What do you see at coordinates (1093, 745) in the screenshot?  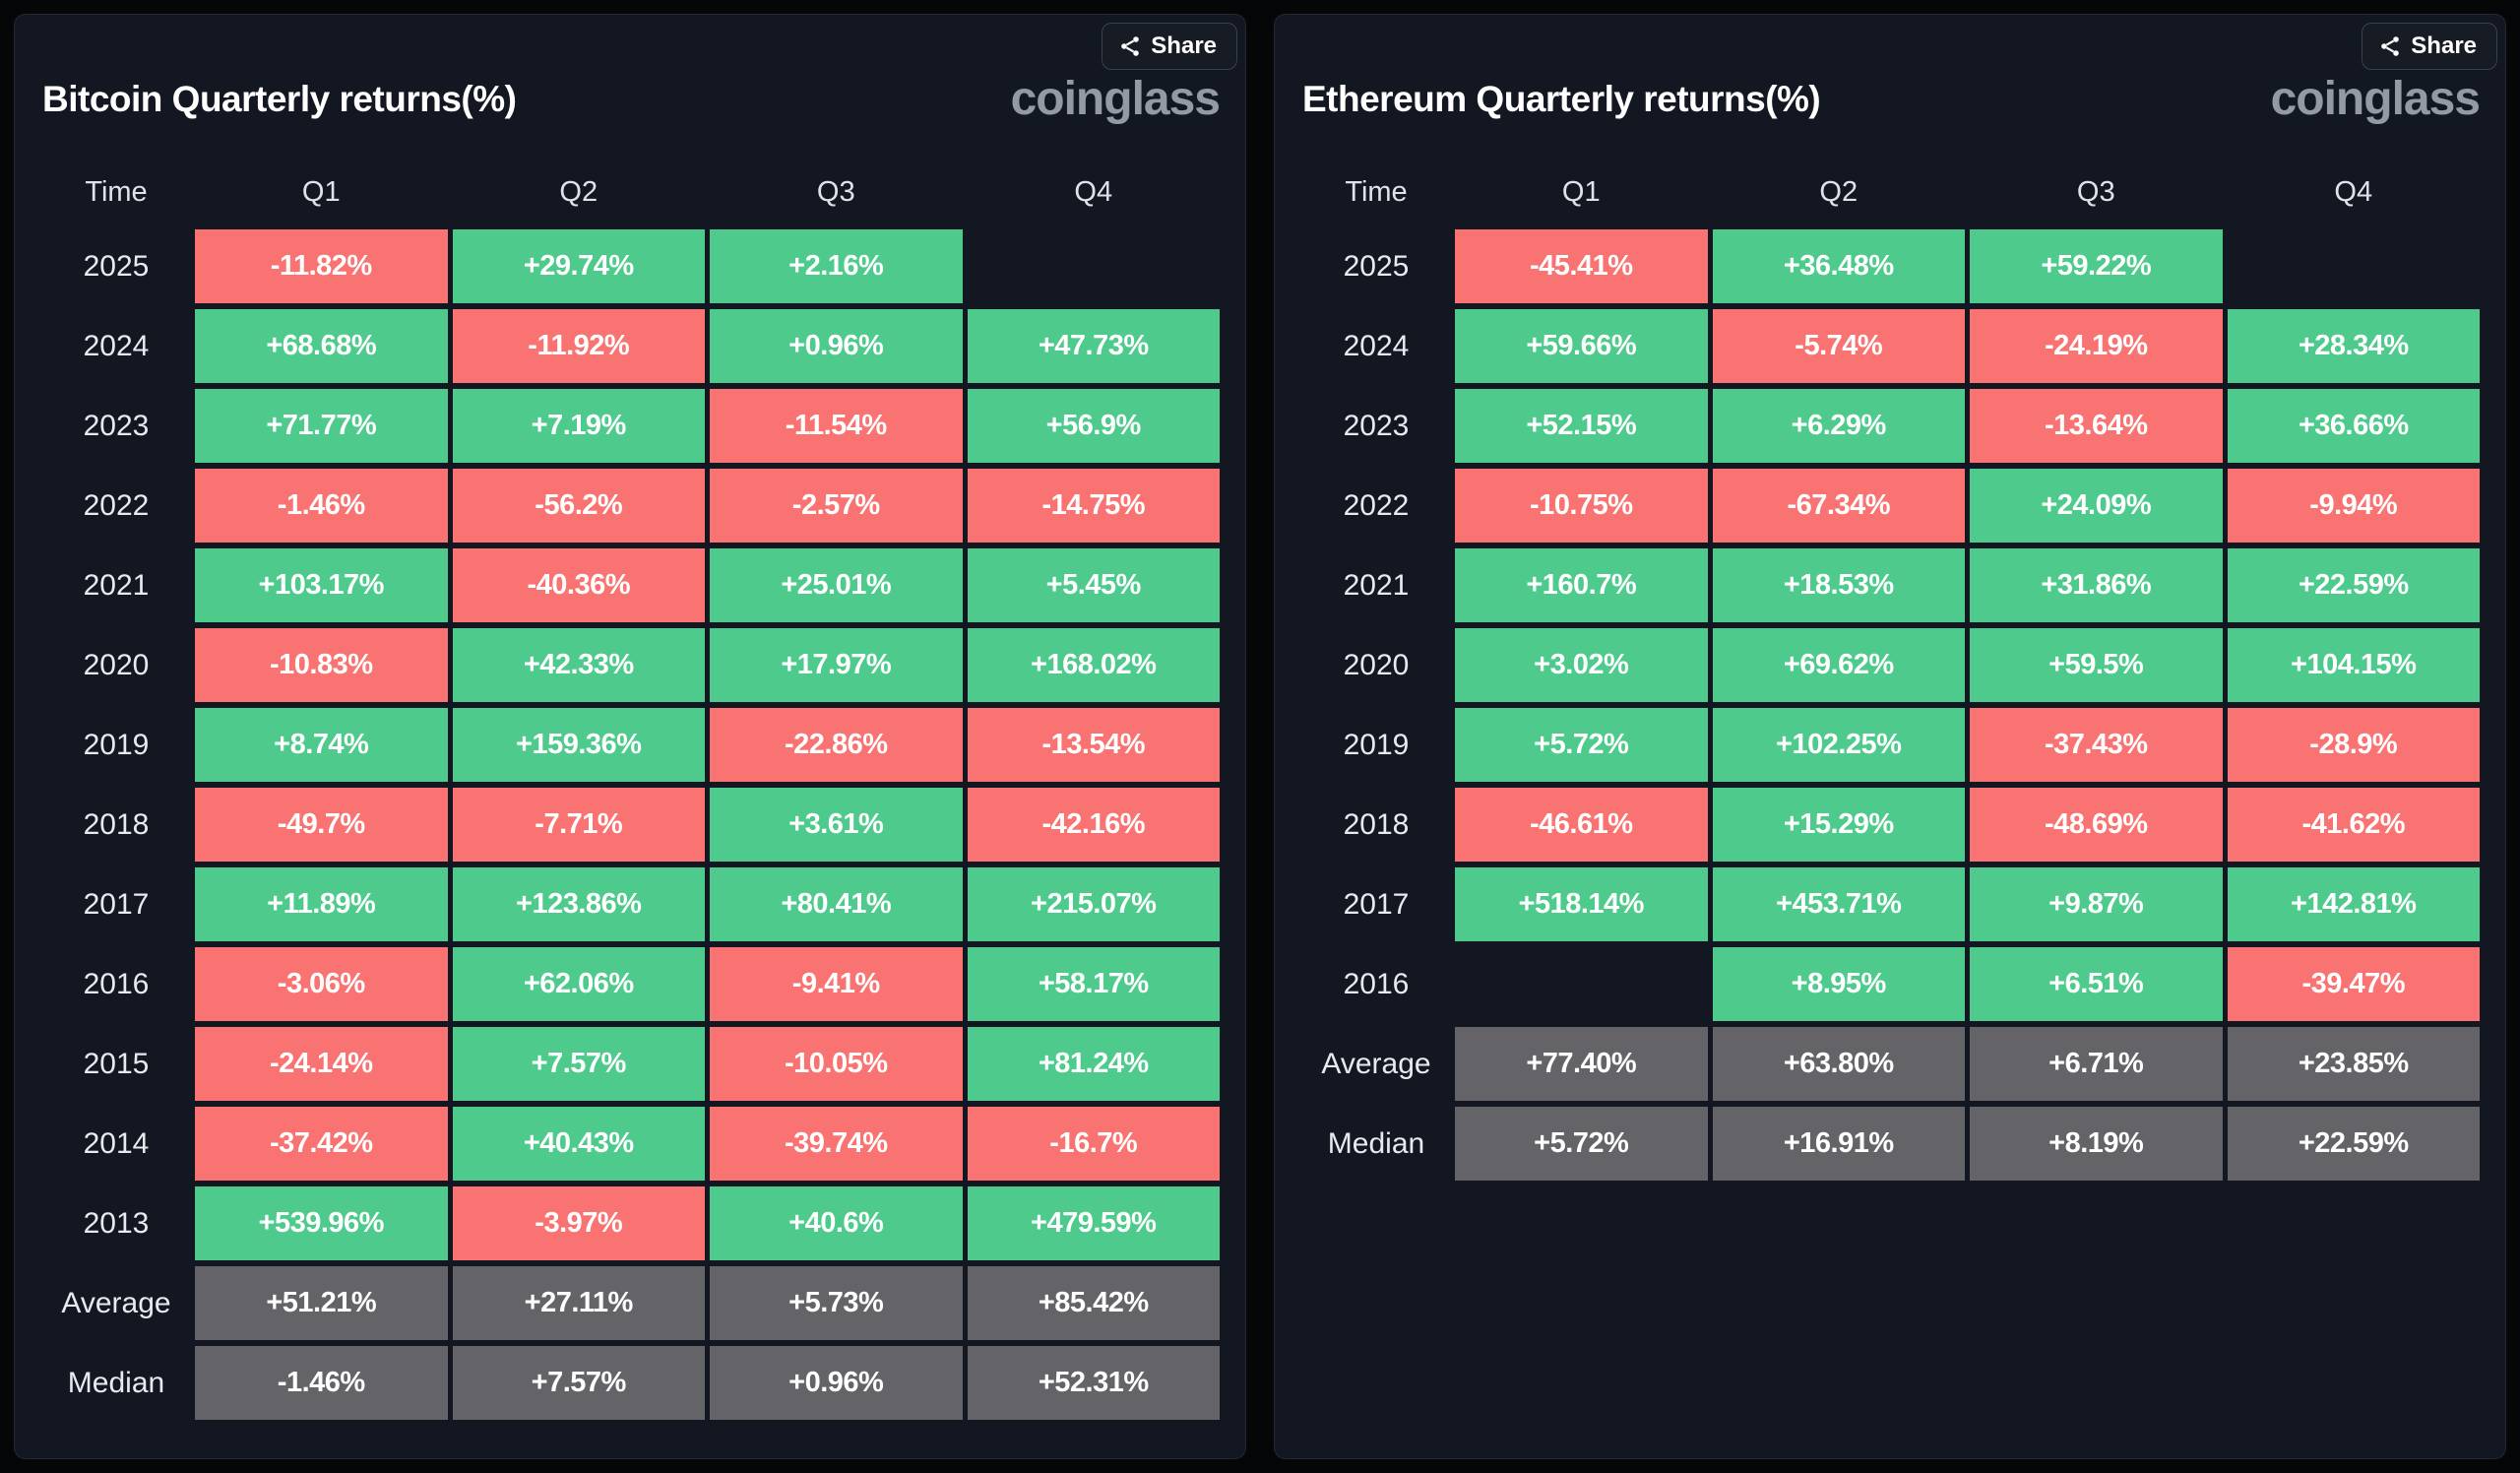 I see `return-cell: -13.54%` at bounding box center [1093, 745].